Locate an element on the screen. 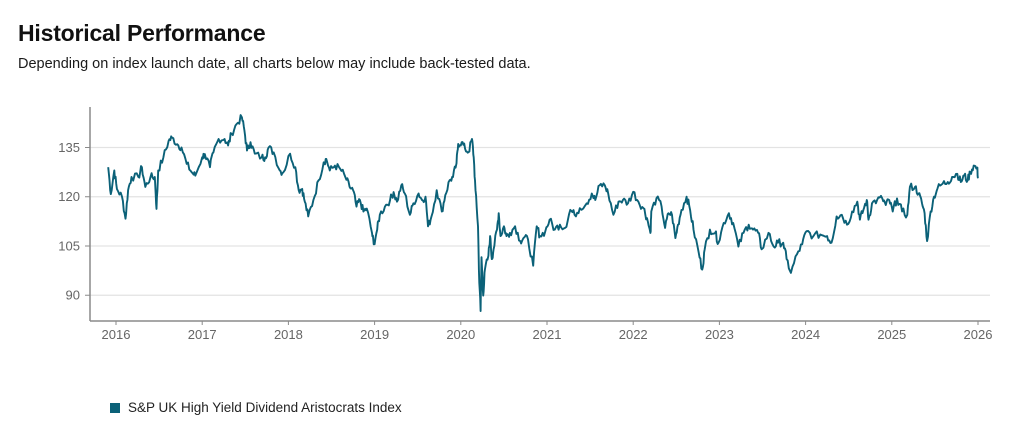  page-title: Historical Performance is located at coordinates (142, 33).